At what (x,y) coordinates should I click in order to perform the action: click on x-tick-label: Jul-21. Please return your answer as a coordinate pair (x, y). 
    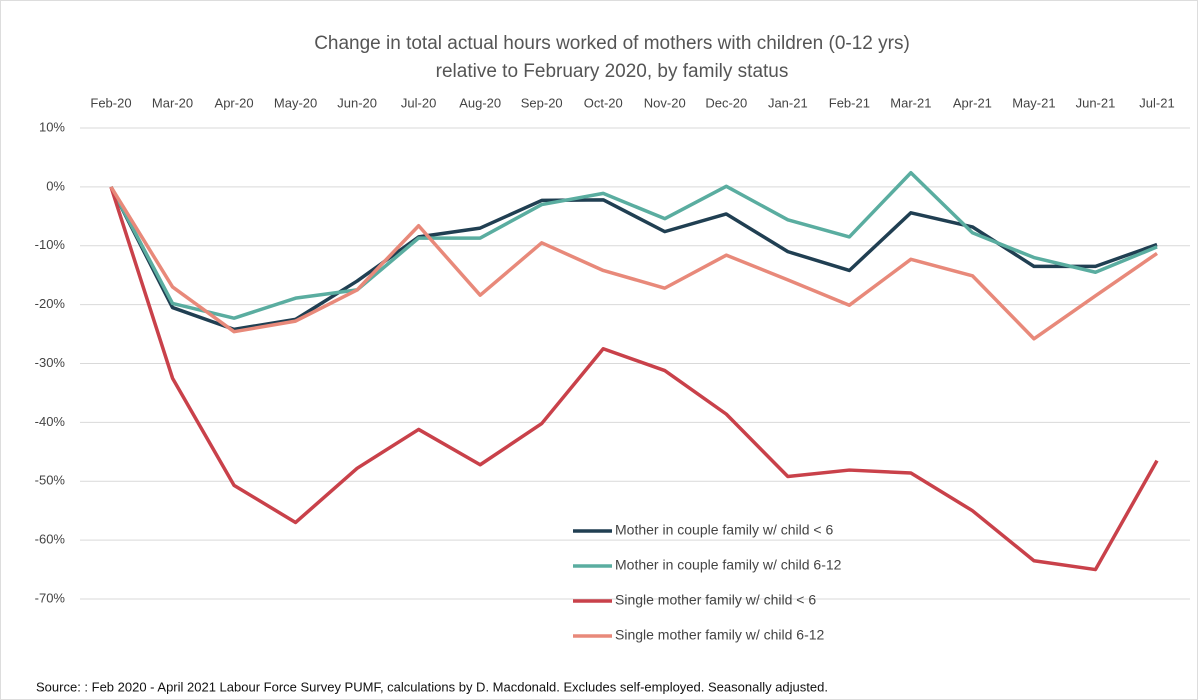
    Looking at the image, I should click on (1156, 102).